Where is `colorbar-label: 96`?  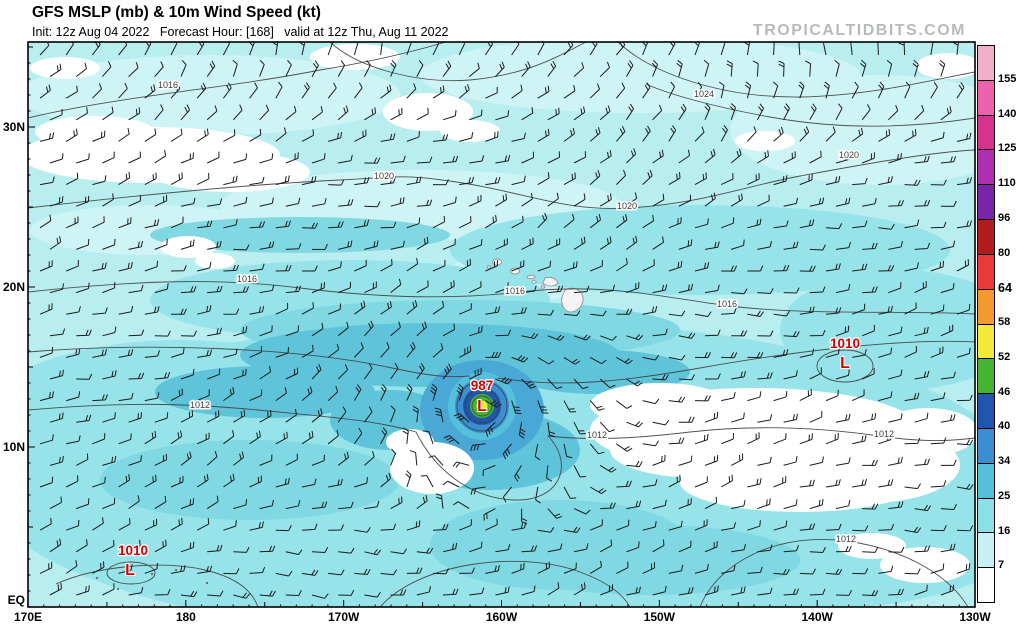
colorbar-label: 96 is located at coordinates (1004, 217).